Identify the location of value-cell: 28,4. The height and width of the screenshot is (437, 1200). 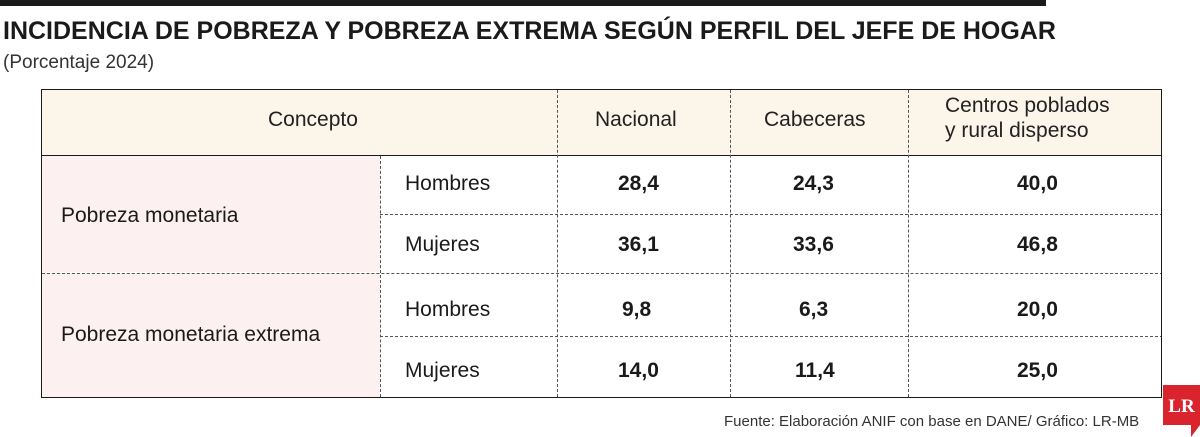
(638, 183).